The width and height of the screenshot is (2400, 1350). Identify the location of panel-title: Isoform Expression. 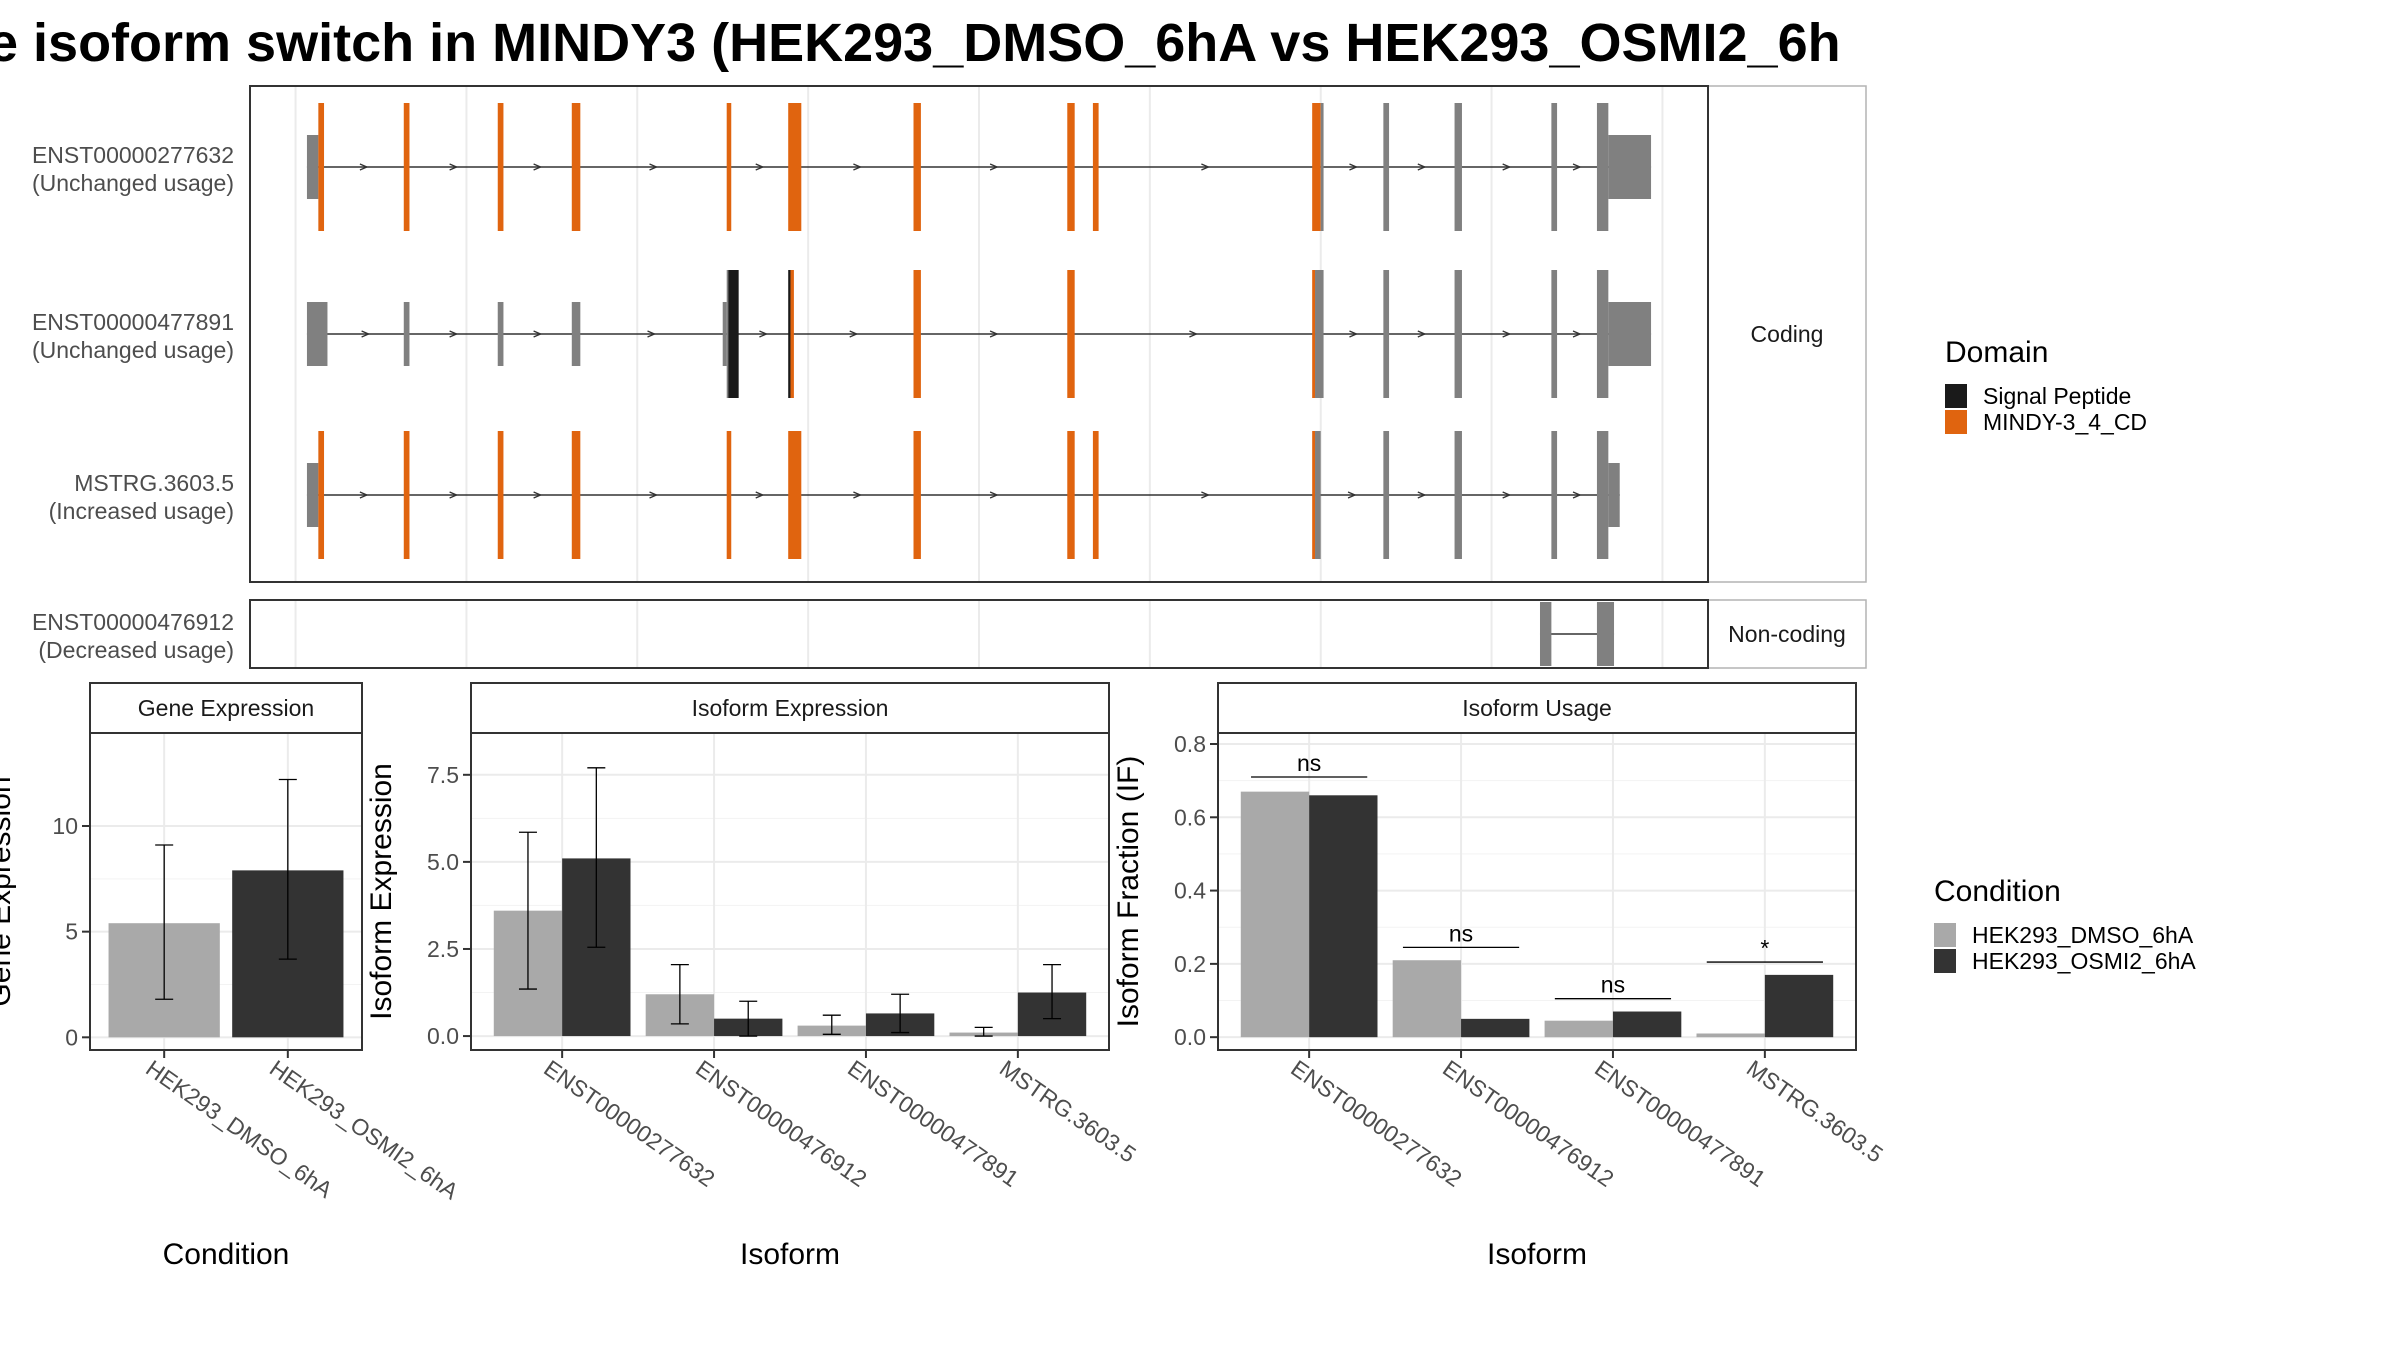
(790, 708).